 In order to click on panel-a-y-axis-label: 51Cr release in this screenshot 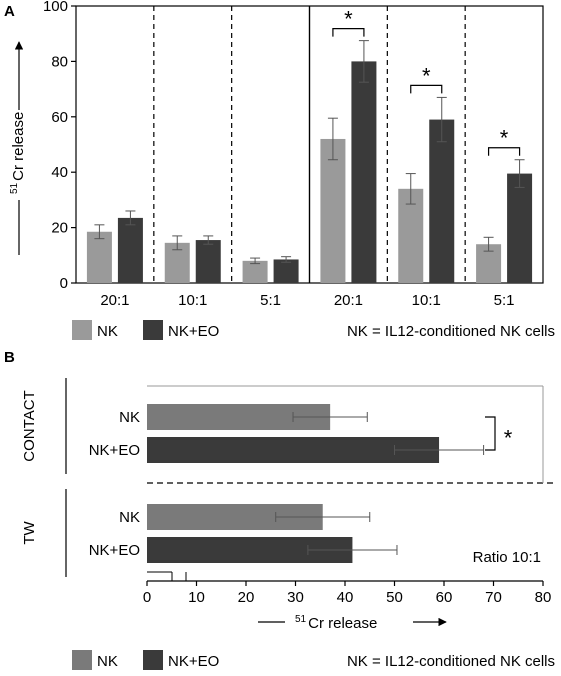, I will do `click(18, 148)`.